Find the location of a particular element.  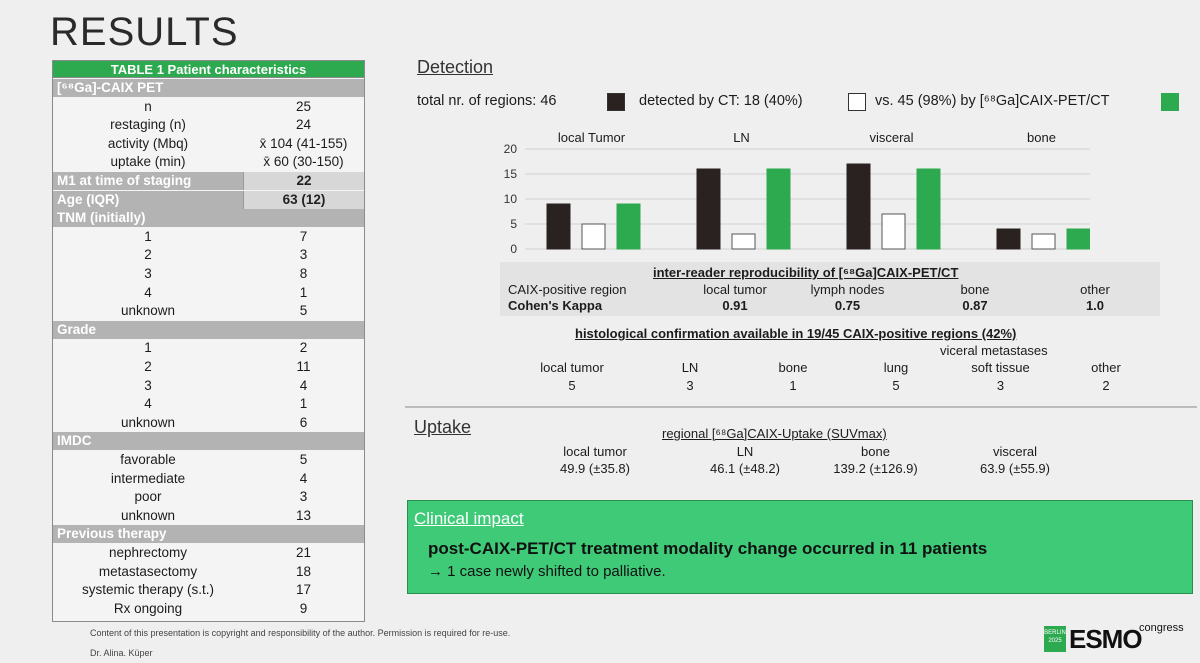

row-value: 22 is located at coordinates (303, 181).